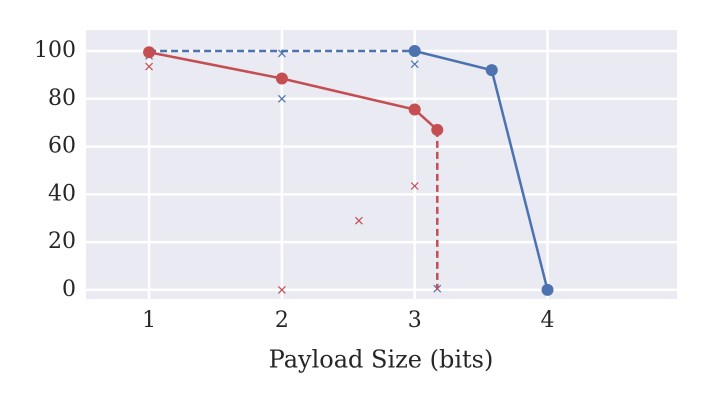  Describe the element at coordinates (62, 98) in the screenshot. I see `y-tick-label: 80` at that location.